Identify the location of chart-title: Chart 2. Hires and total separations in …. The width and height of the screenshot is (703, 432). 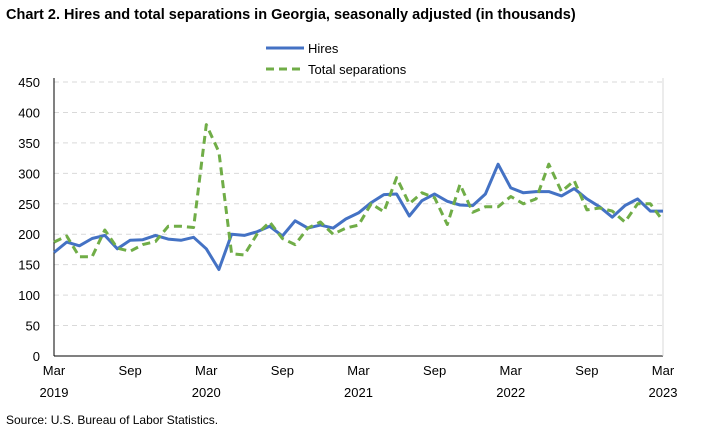
(291, 15).